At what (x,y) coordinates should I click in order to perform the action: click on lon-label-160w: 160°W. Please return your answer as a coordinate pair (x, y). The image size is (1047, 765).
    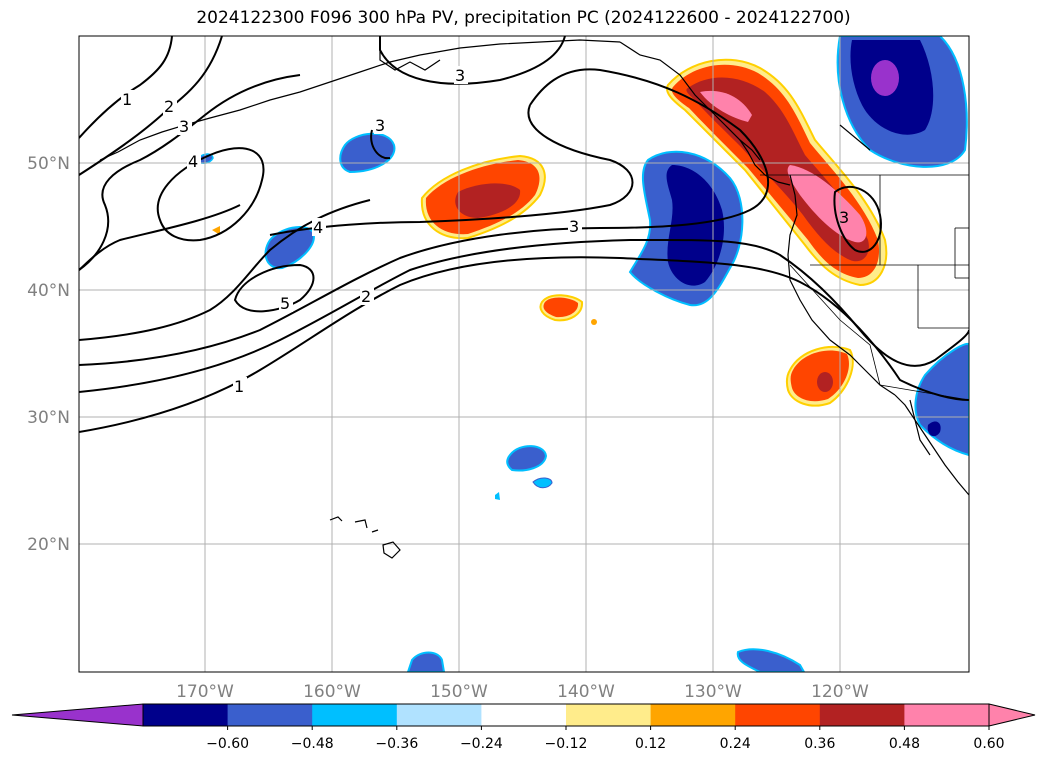
    Looking at the image, I should click on (332, 692).